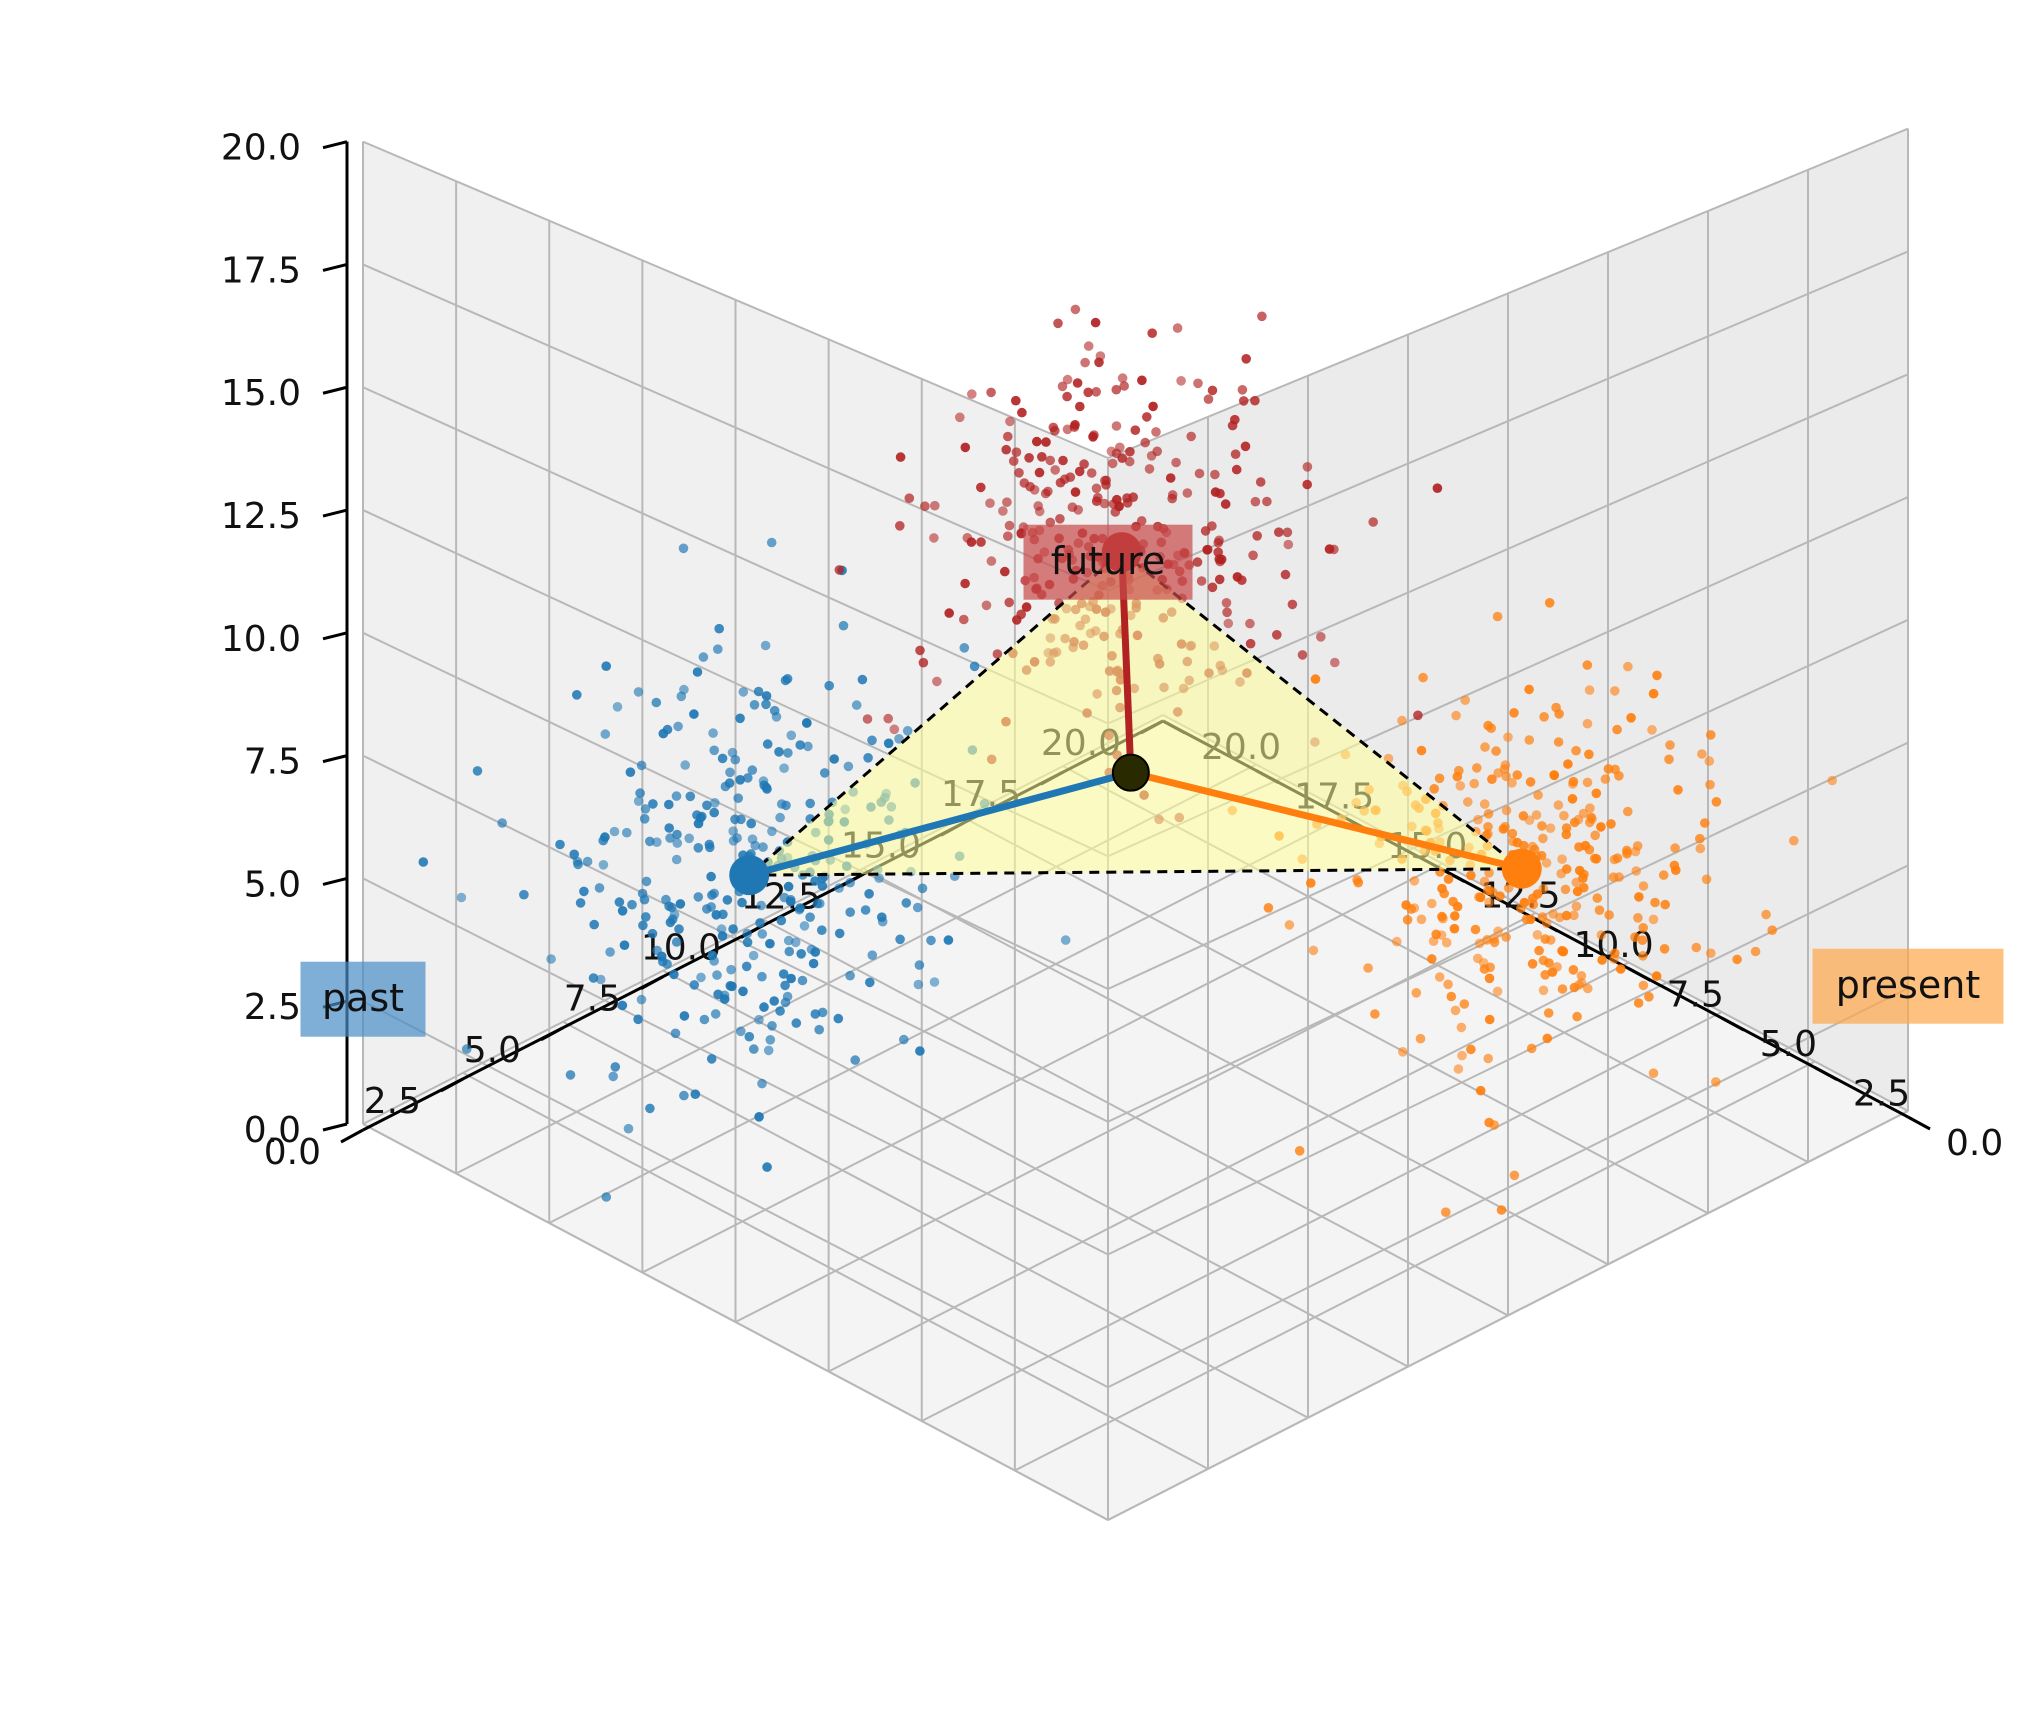  What do you see at coordinates (392, 1101) in the screenshot?
I see `x-tick-label: 2.5` at bounding box center [392, 1101].